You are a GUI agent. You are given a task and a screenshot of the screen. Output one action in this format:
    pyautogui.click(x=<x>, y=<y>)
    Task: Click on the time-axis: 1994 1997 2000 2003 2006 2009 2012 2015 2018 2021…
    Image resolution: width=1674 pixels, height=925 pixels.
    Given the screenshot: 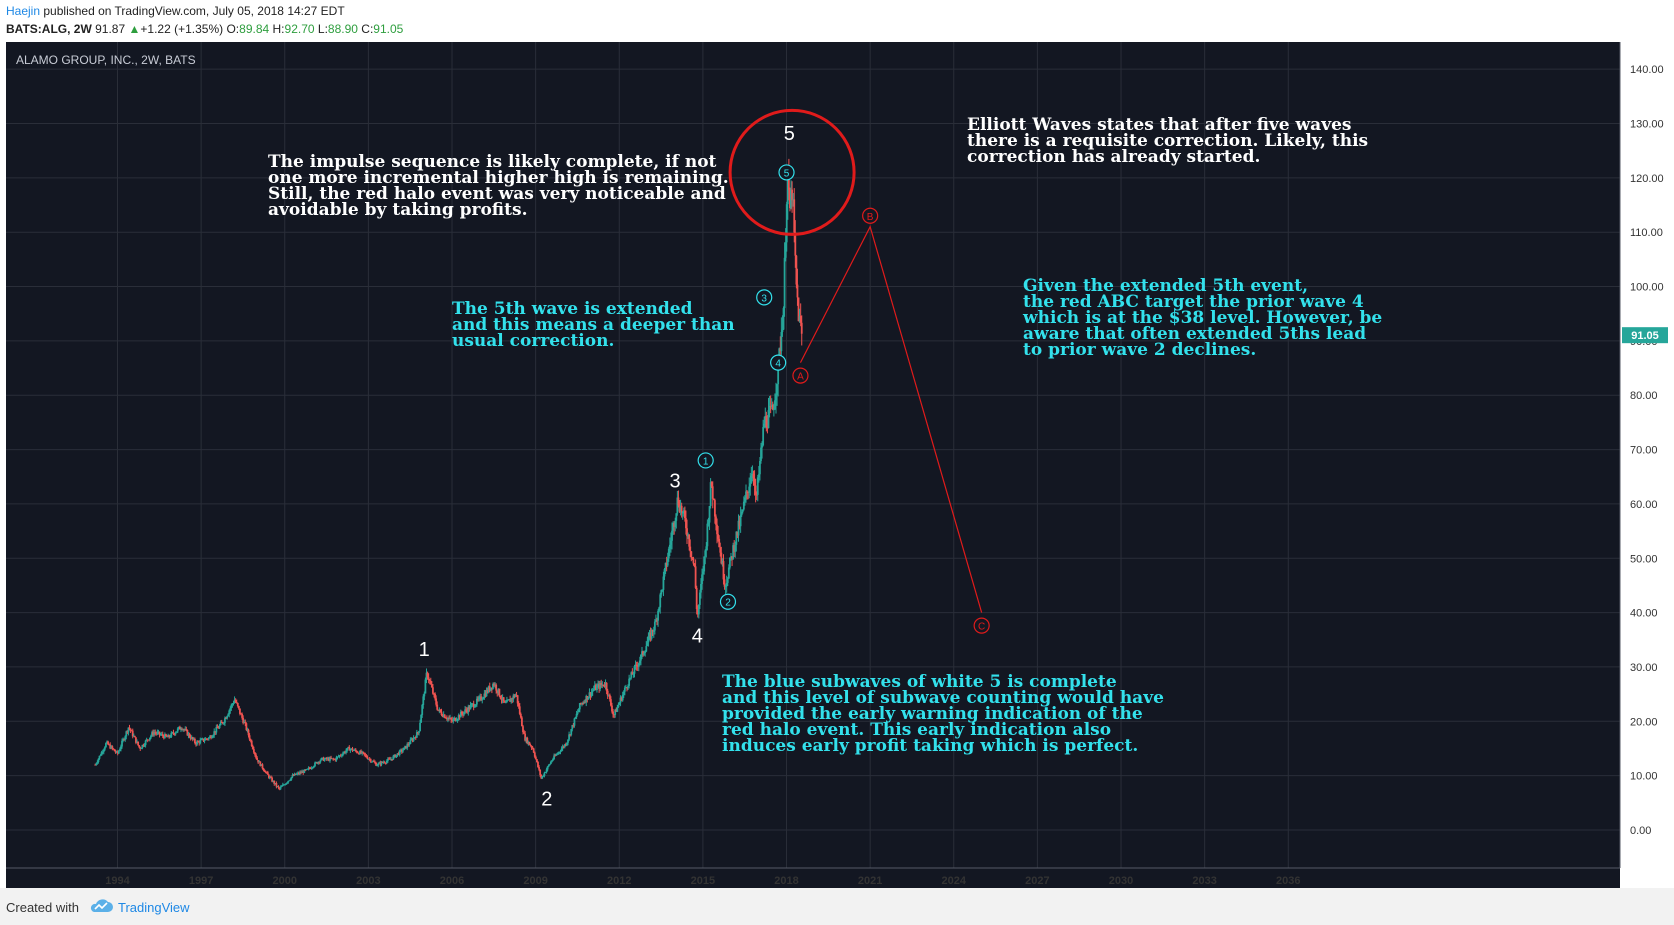 What is the action you would take?
    pyautogui.click(x=702, y=881)
    